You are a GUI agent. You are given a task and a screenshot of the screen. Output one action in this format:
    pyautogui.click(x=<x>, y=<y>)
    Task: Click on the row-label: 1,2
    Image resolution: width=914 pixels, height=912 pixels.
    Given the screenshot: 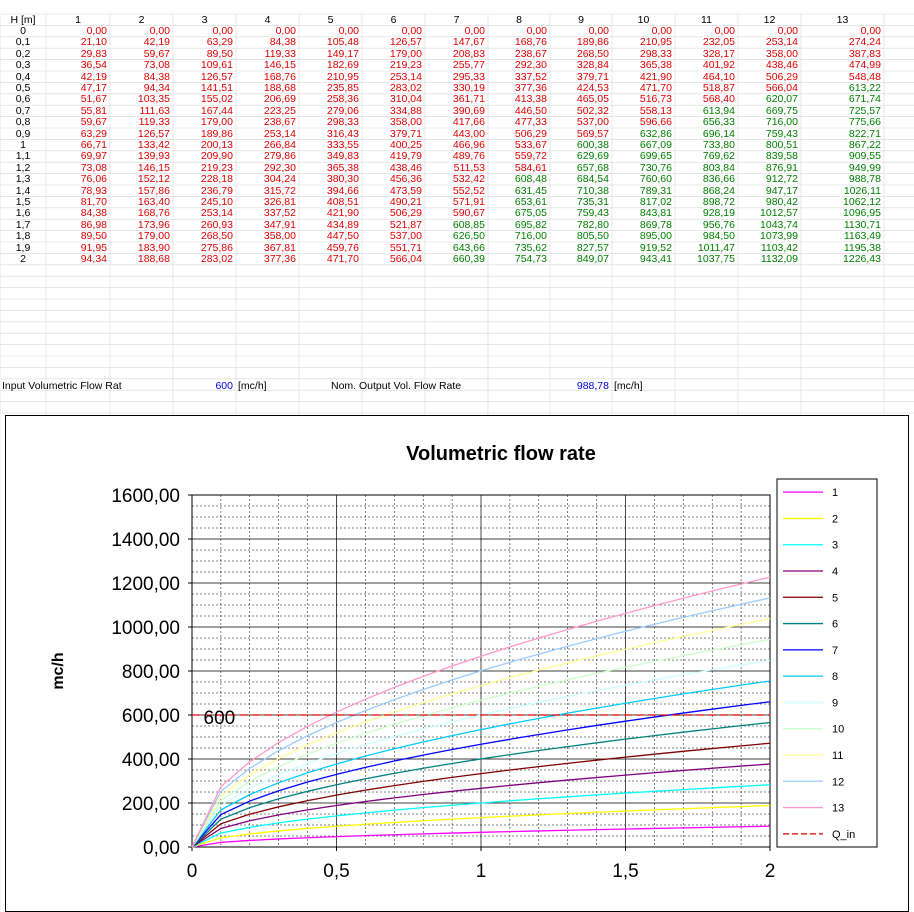 What is the action you would take?
    pyautogui.click(x=23, y=167)
    